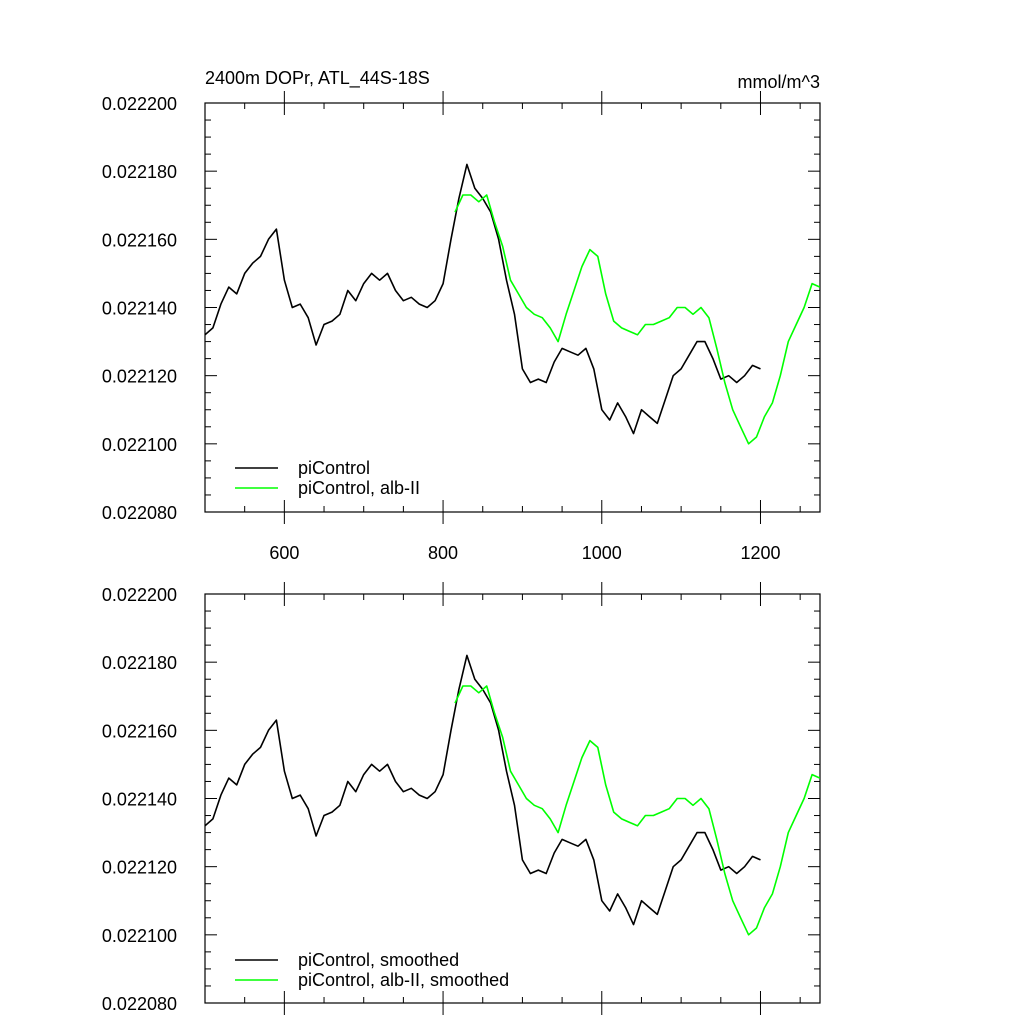 This screenshot has height=1029, width=1024. What do you see at coordinates (359, 488) in the screenshot?
I see `legend-label: piControl, alb-II` at bounding box center [359, 488].